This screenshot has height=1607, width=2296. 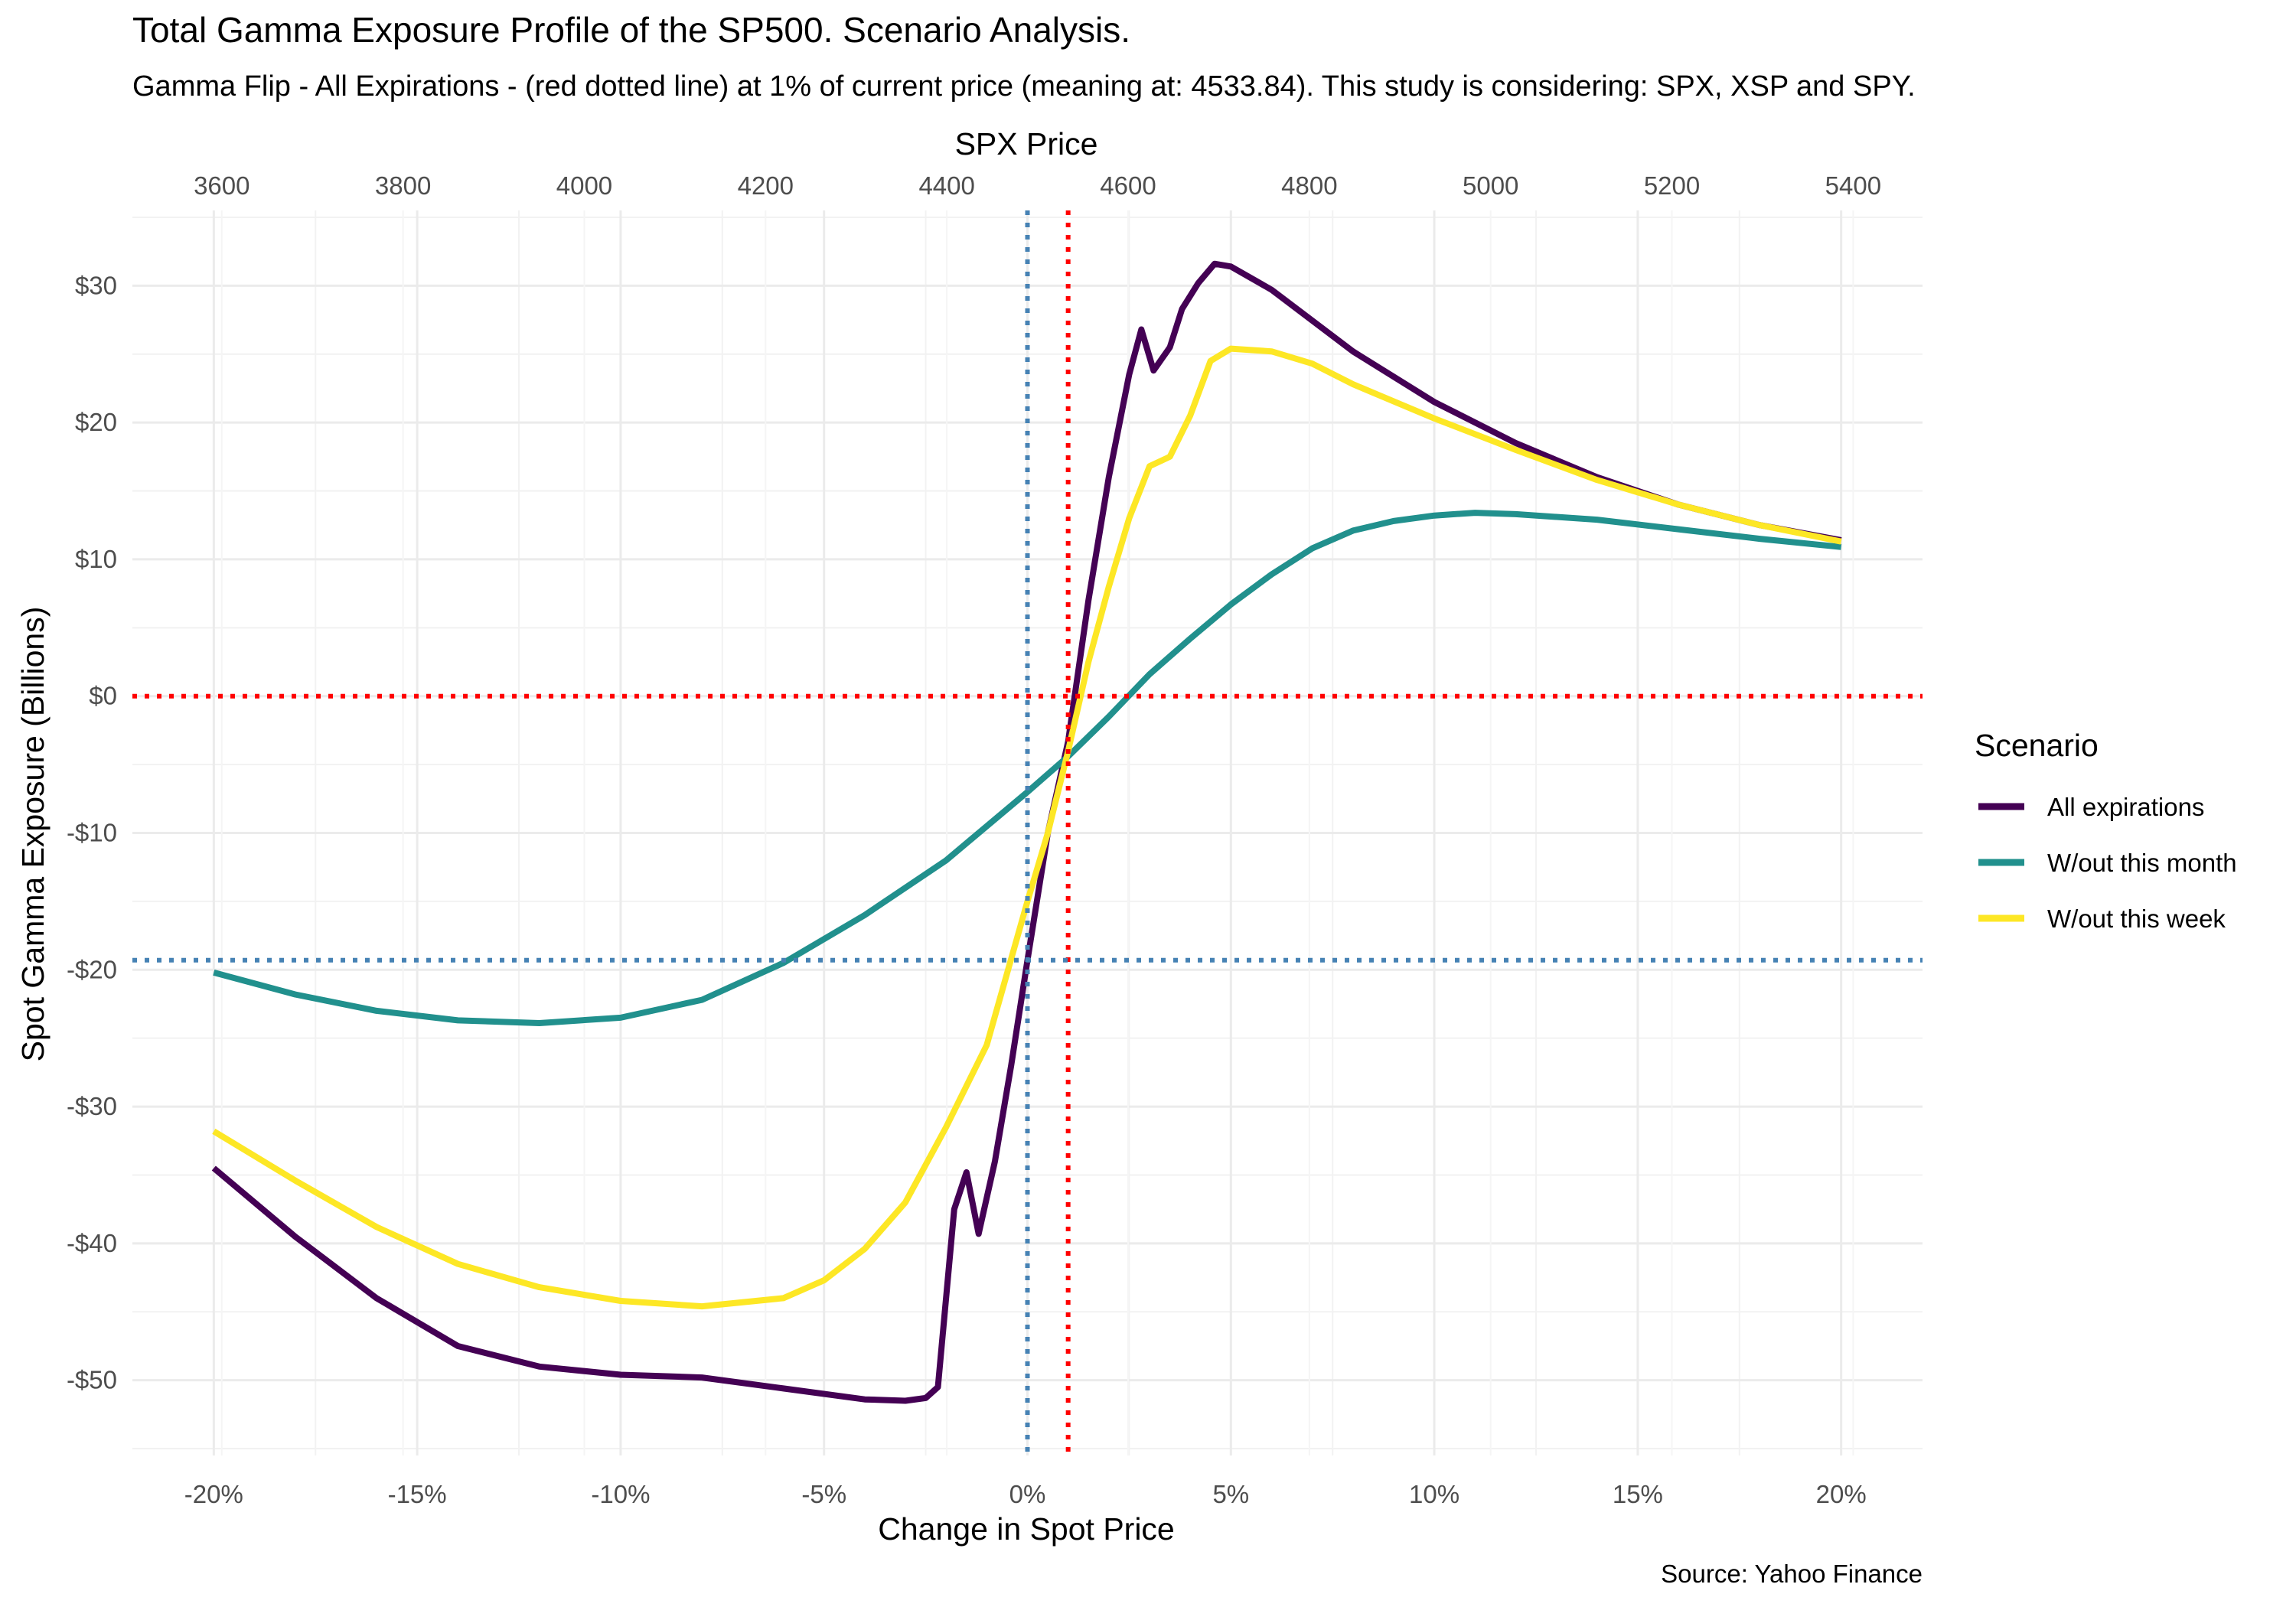 I want to click on y-tick-label: $30, so click(x=96, y=285).